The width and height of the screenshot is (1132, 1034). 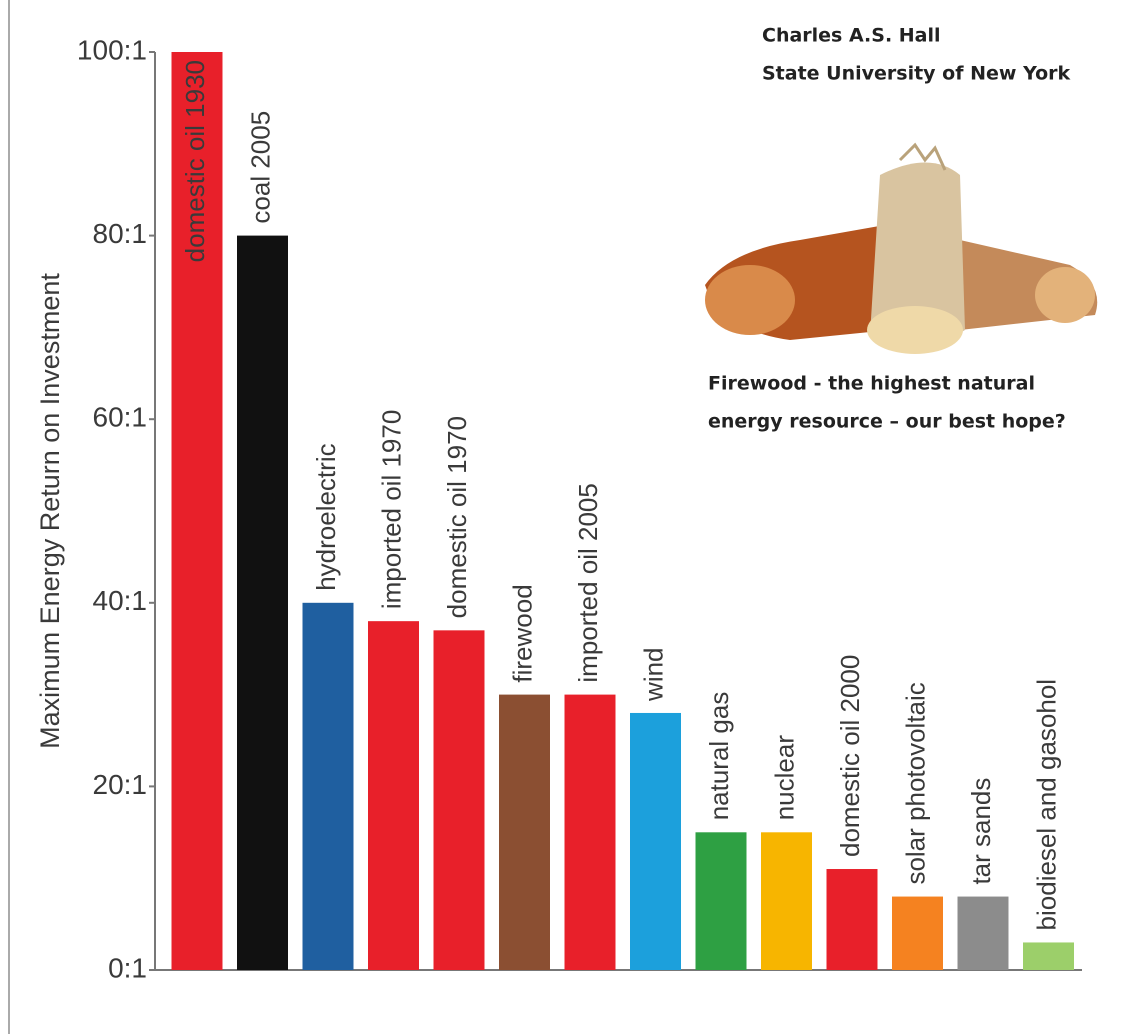 What do you see at coordinates (887, 422) in the screenshot?
I see `caption: energy resource – our best hope?` at bounding box center [887, 422].